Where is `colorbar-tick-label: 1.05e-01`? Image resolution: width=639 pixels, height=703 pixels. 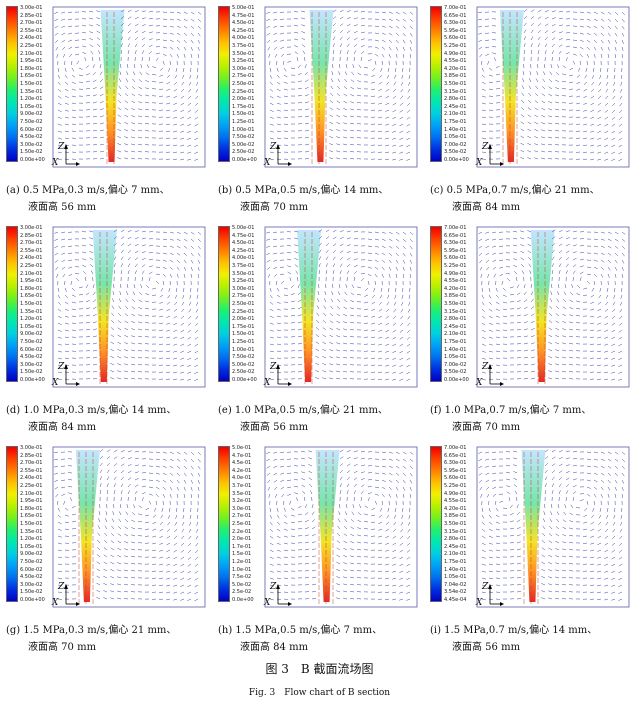
colorbar-tick-label: 1.05e-01 is located at coordinates (31, 546).